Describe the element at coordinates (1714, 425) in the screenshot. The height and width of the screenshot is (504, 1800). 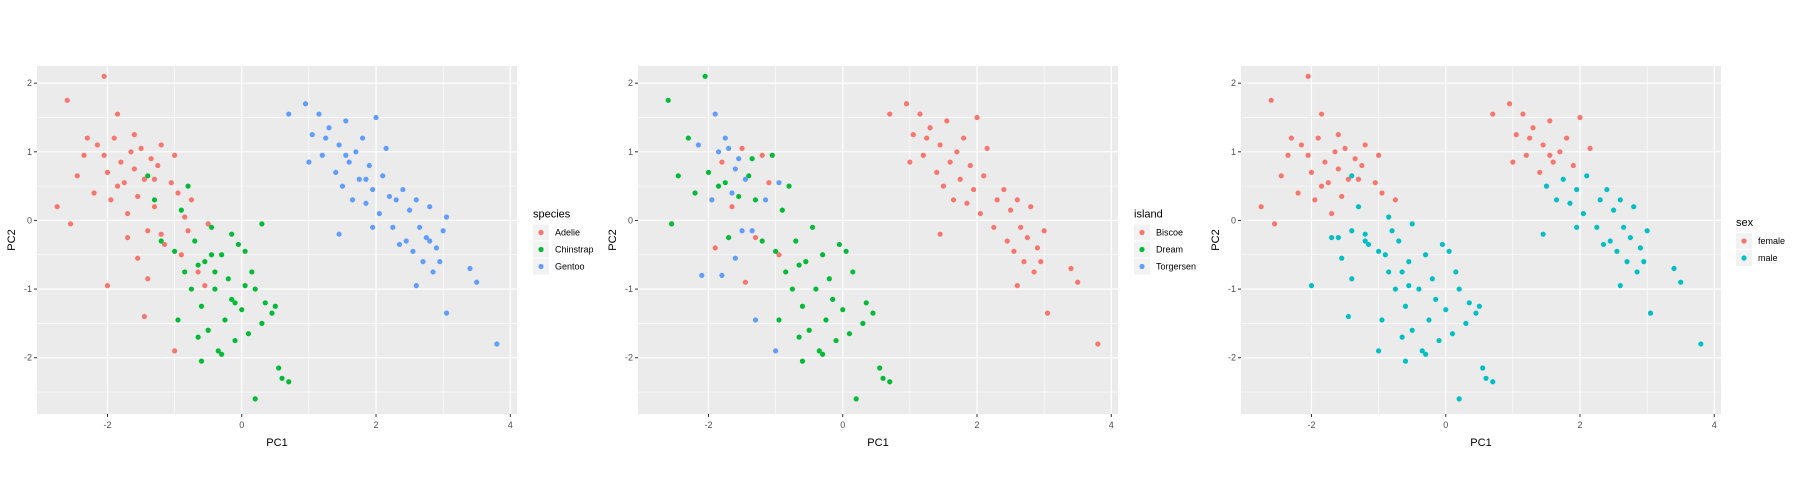
I see `x-tick-label: 4` at that location.